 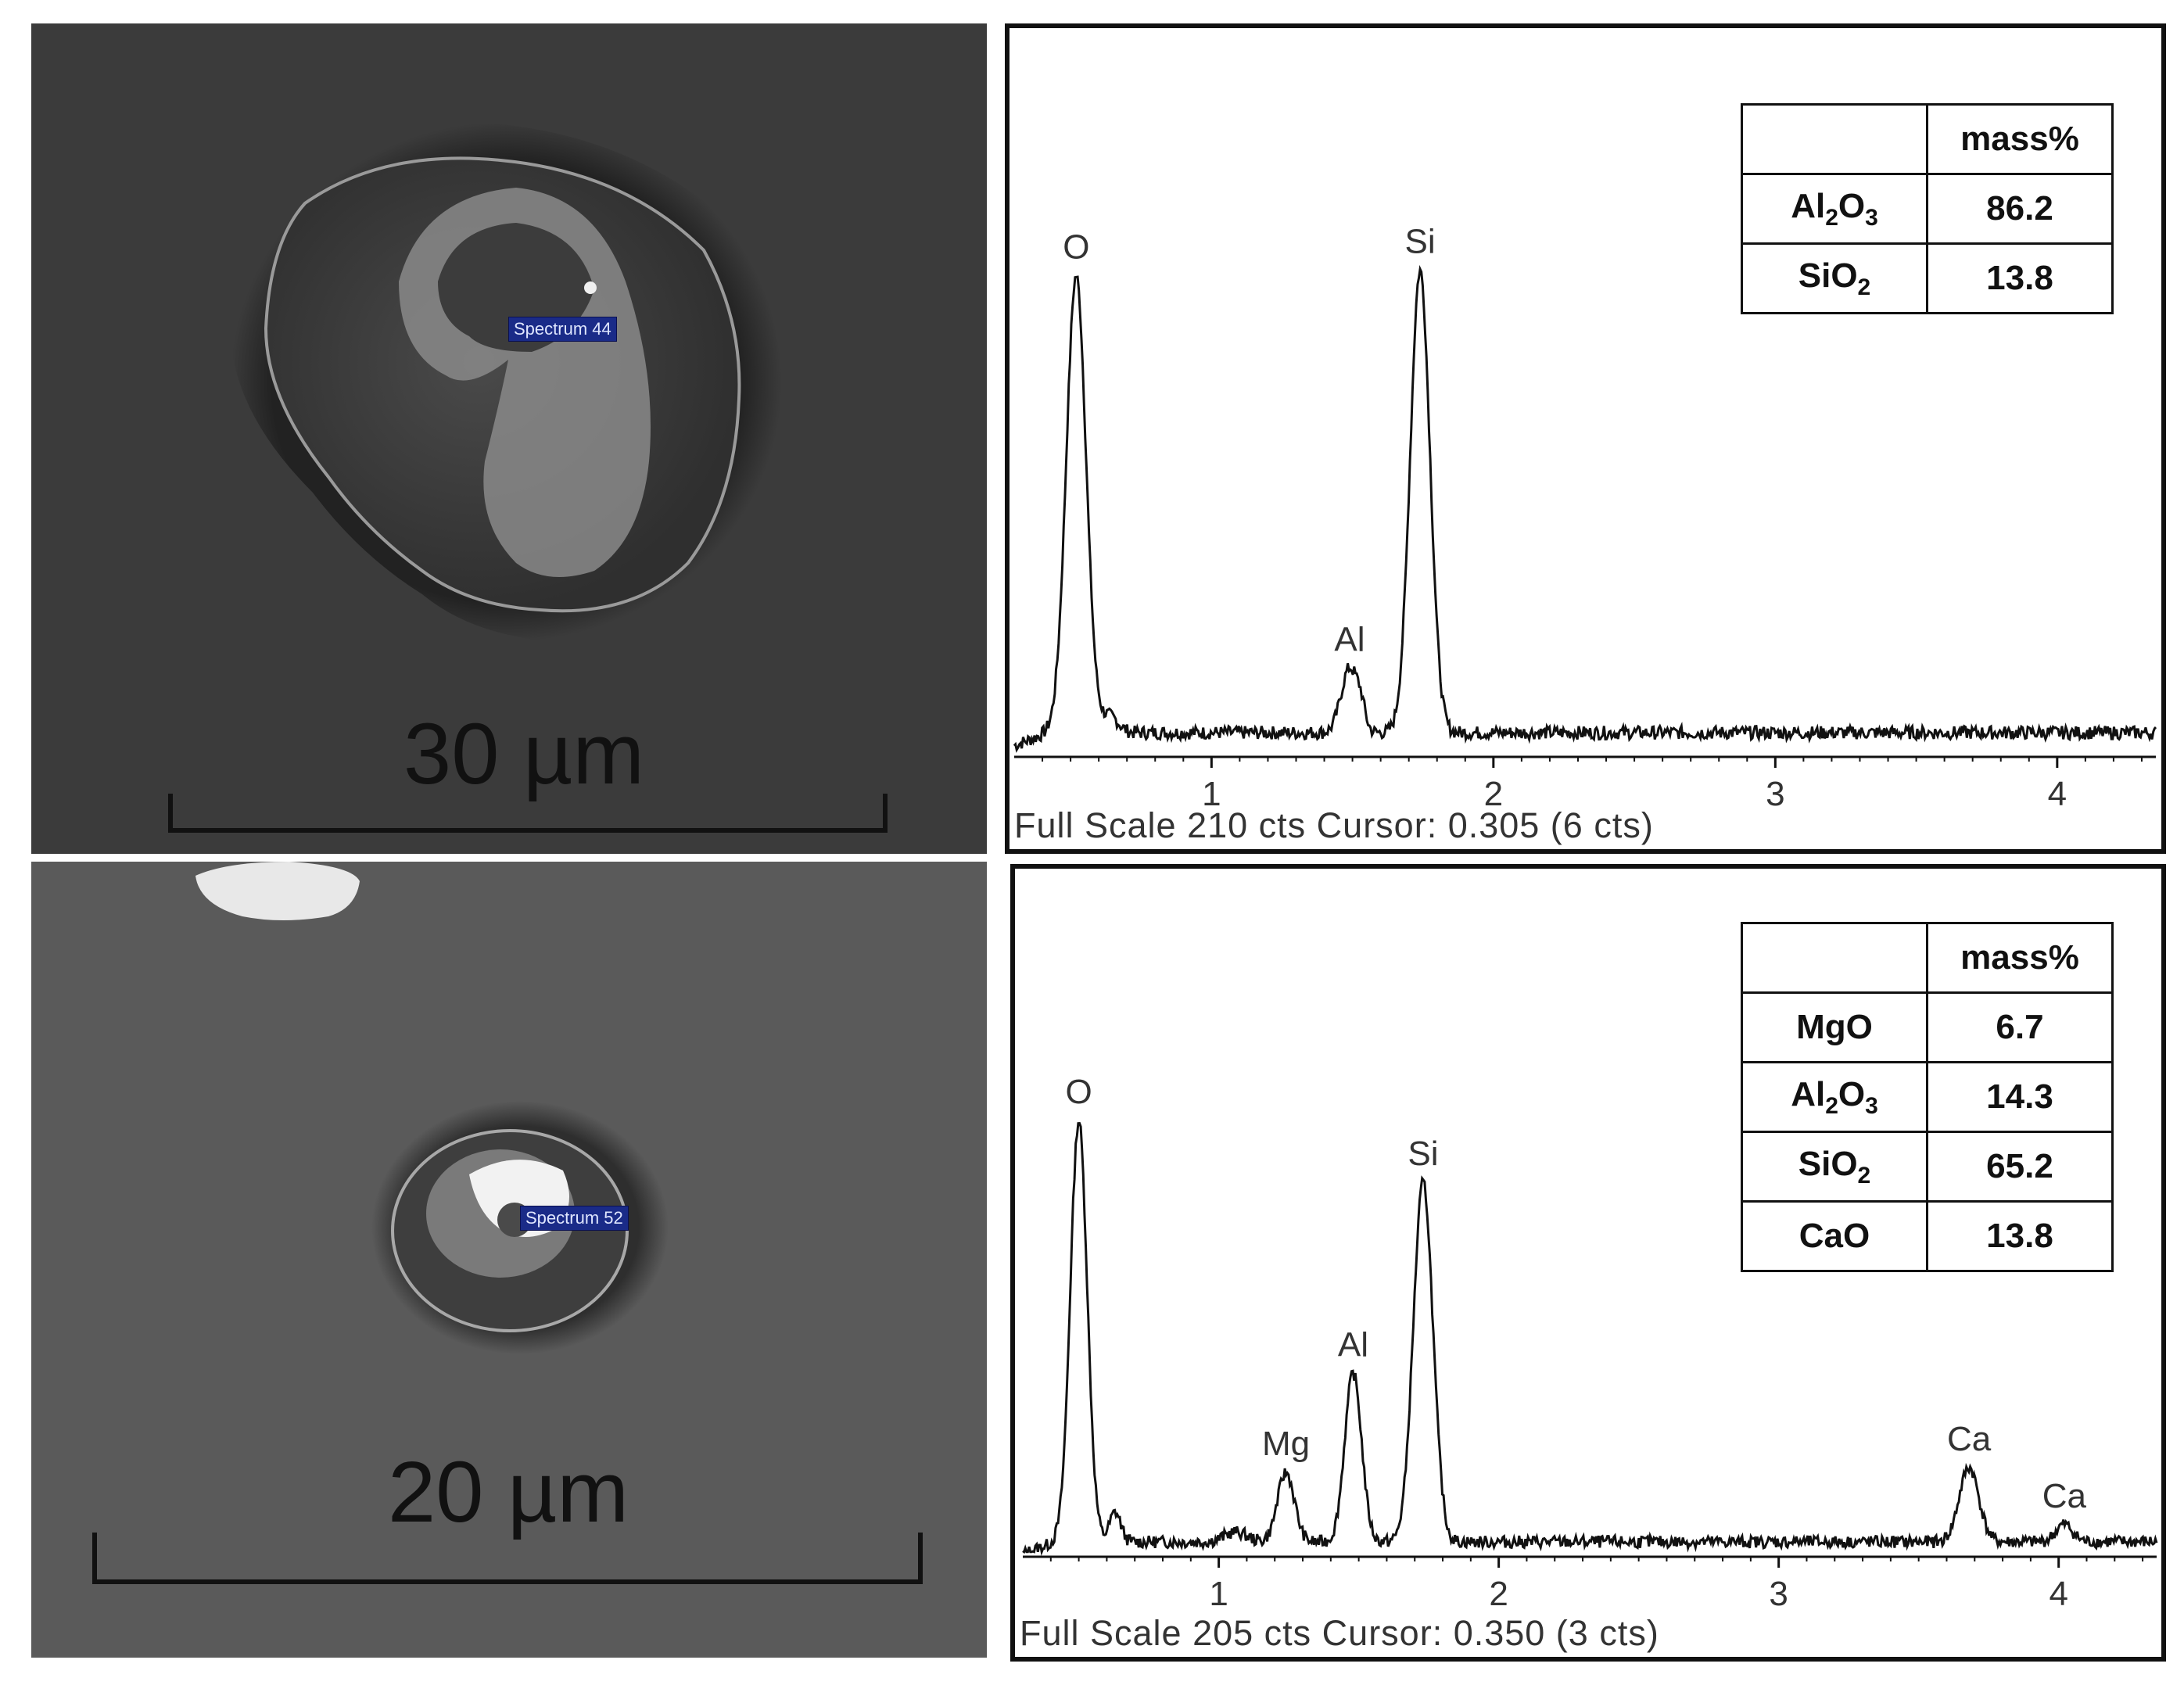 I want to click on oxide-cell: CaO, so click(x=1834, y=1236).